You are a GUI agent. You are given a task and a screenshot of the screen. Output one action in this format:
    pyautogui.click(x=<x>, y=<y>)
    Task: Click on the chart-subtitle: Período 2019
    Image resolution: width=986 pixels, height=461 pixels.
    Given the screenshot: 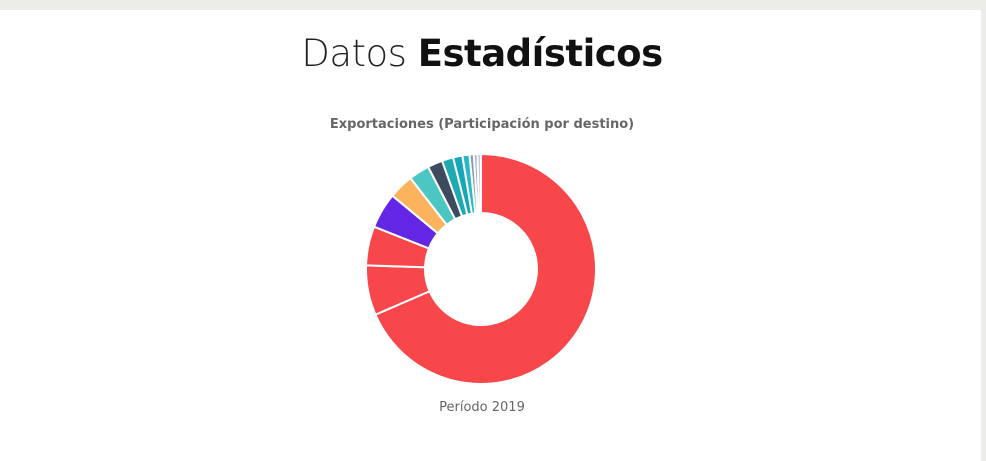 What is the action you would take?
    pyautogui.click(x=482, y=407)
    